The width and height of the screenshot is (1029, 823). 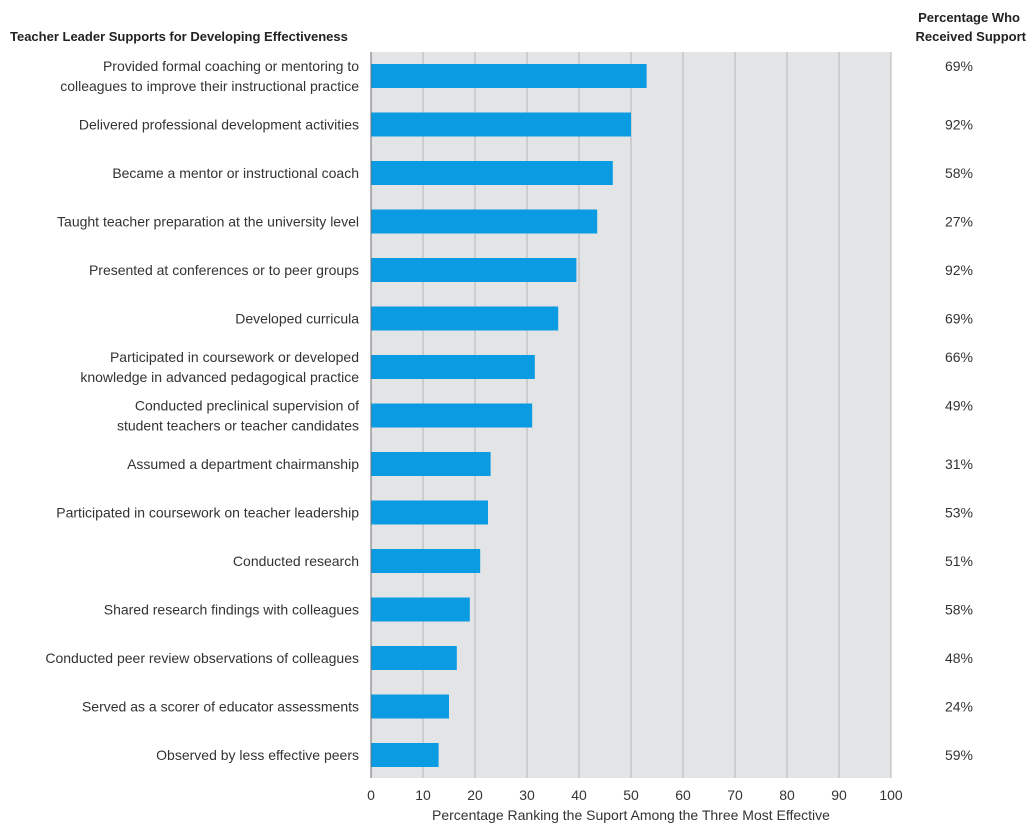 What do you see at coordinates (527, 795) in the screenshot?
I see `x-tick-label: 30` at bounding box center [527, 795].